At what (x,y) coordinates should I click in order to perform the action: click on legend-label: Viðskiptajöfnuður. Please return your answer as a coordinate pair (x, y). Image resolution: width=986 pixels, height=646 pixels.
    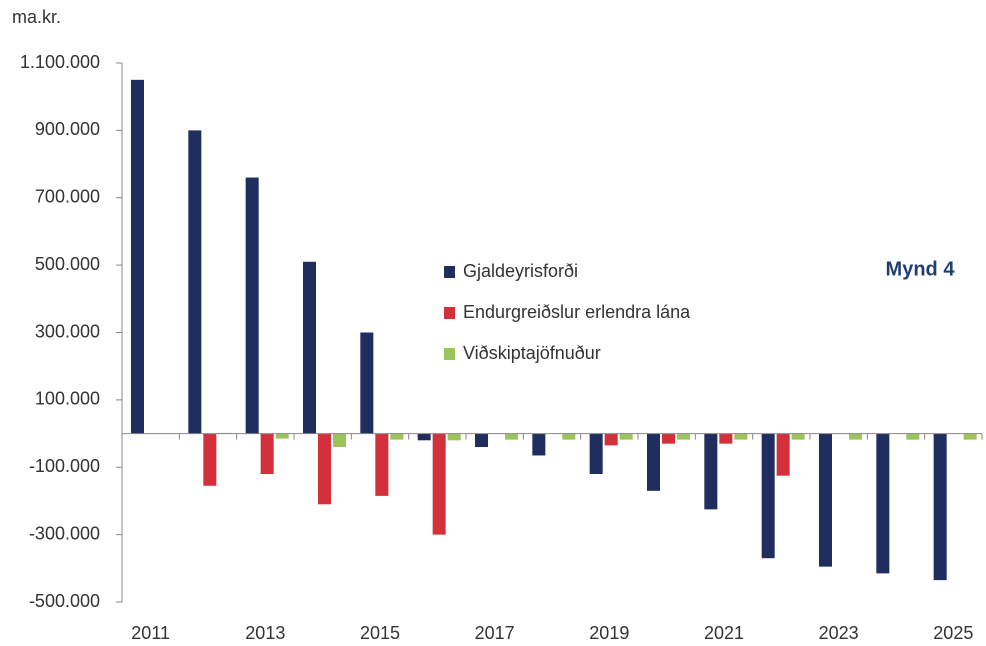
    Looking at the image, I should click on (532, 353).